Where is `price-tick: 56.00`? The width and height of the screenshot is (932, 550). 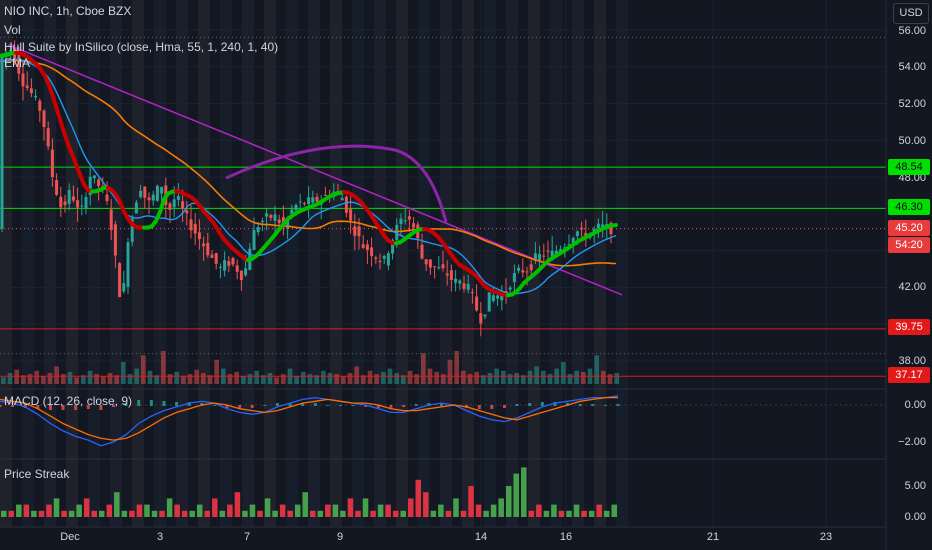 price-tick: 56.00 is located at coordinates (912, 31).